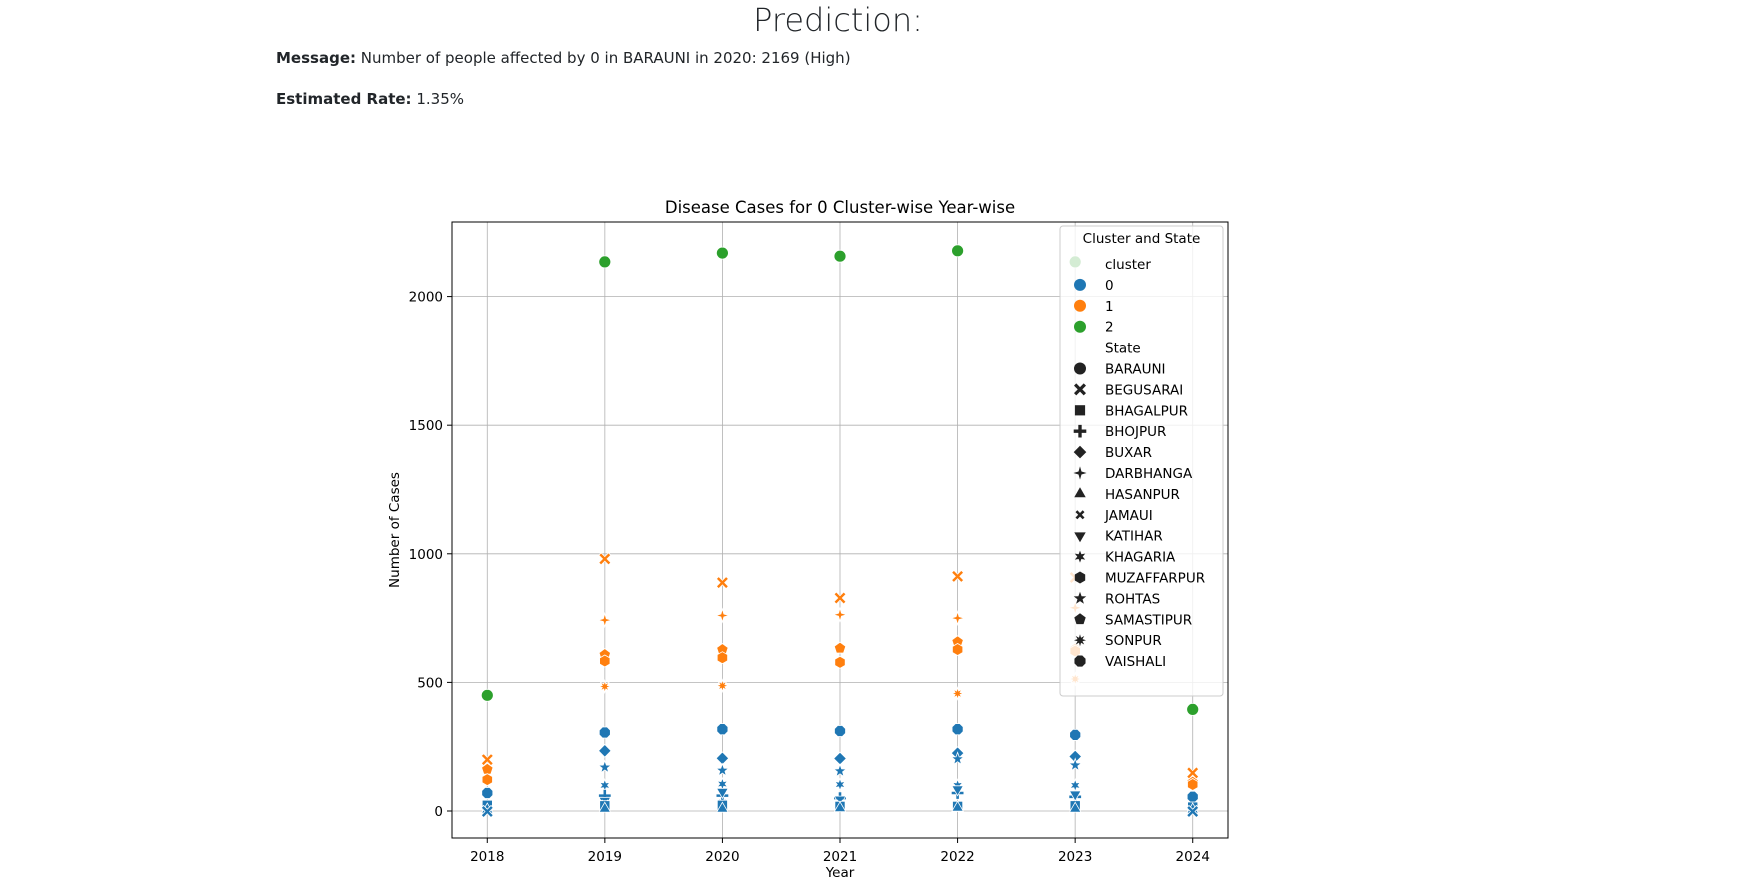 Image resolution: width=1744 pixels, height=880 pixels. Describe the element at coordinates (395, 530) in the screenshot. I see `y-axis-label: Number of Cases` at that location.